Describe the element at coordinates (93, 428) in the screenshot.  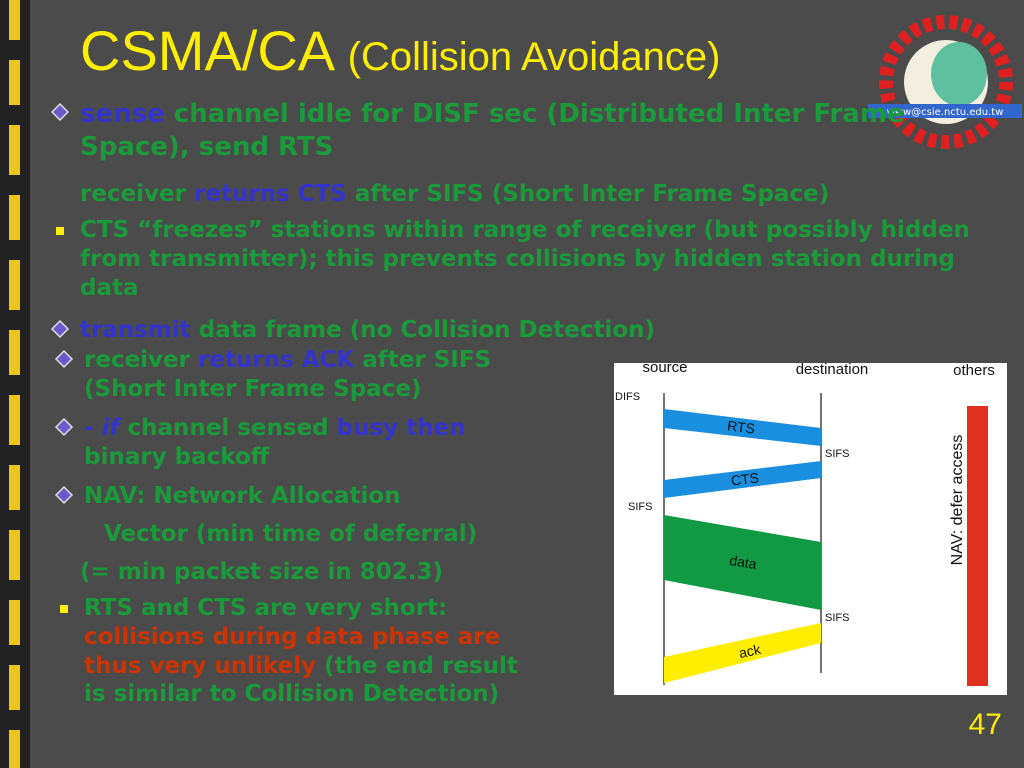
I see `text-run: -` at that location.